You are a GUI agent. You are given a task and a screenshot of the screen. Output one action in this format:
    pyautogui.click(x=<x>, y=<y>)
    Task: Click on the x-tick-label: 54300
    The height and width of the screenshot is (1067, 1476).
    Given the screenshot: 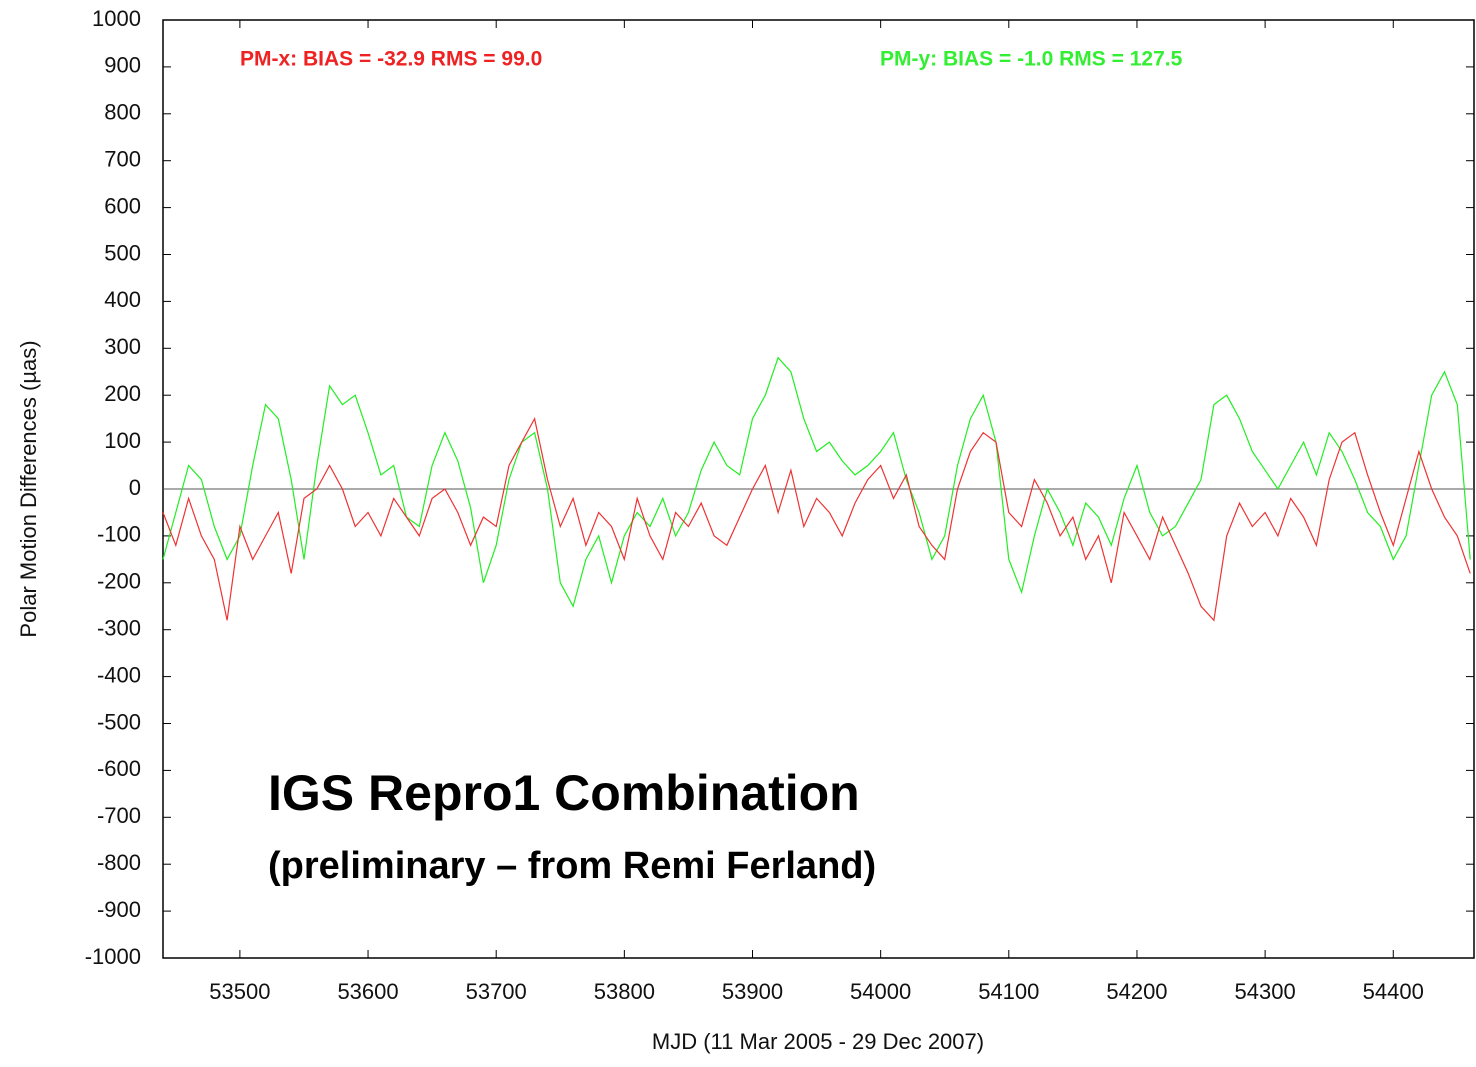 What is the action you would take?
    pyautogui.click(x=1265, y=991)
    